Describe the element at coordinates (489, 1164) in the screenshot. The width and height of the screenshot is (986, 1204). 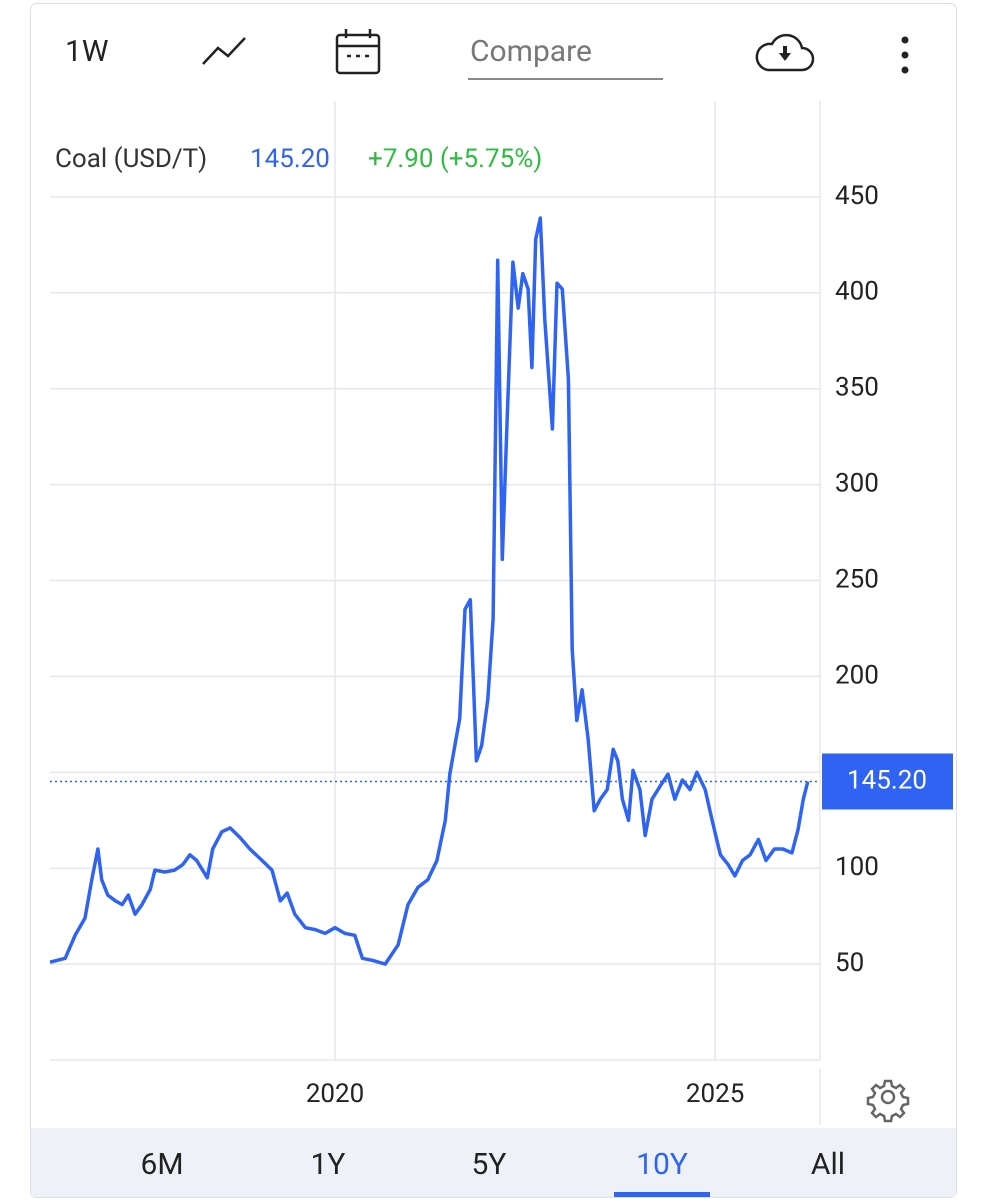
I see `range-option: 5Y` at that location.